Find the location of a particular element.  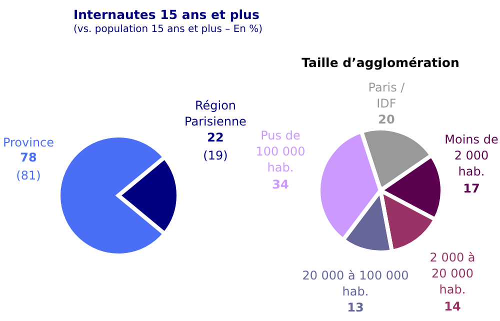

slice-label: Pus de 100 000 hab. is located at coordinates (281, 151).